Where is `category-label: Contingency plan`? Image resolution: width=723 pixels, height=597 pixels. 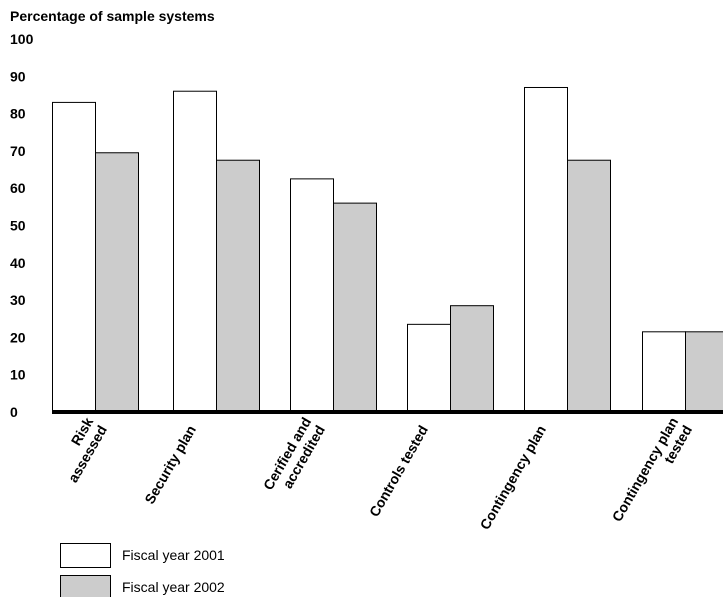 category-label: Contingency plan is located at coordinates (512, 478).